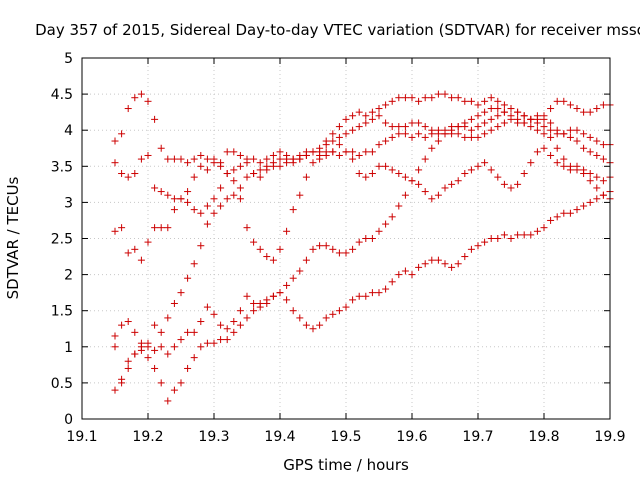 This screenshot has width=640, height=480. Describe the element at coordinates (213, 437) in the screenshot. I see `x-tick-label: 19.3` at that location.